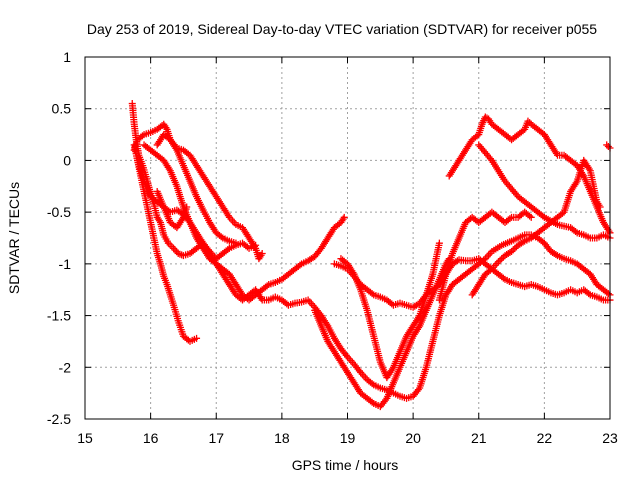 The width and height of the screenshot is (640, 480). Describe the element at coordinates (282, 438) in the screenshot. I see `x-tick-label: 18` at that location.